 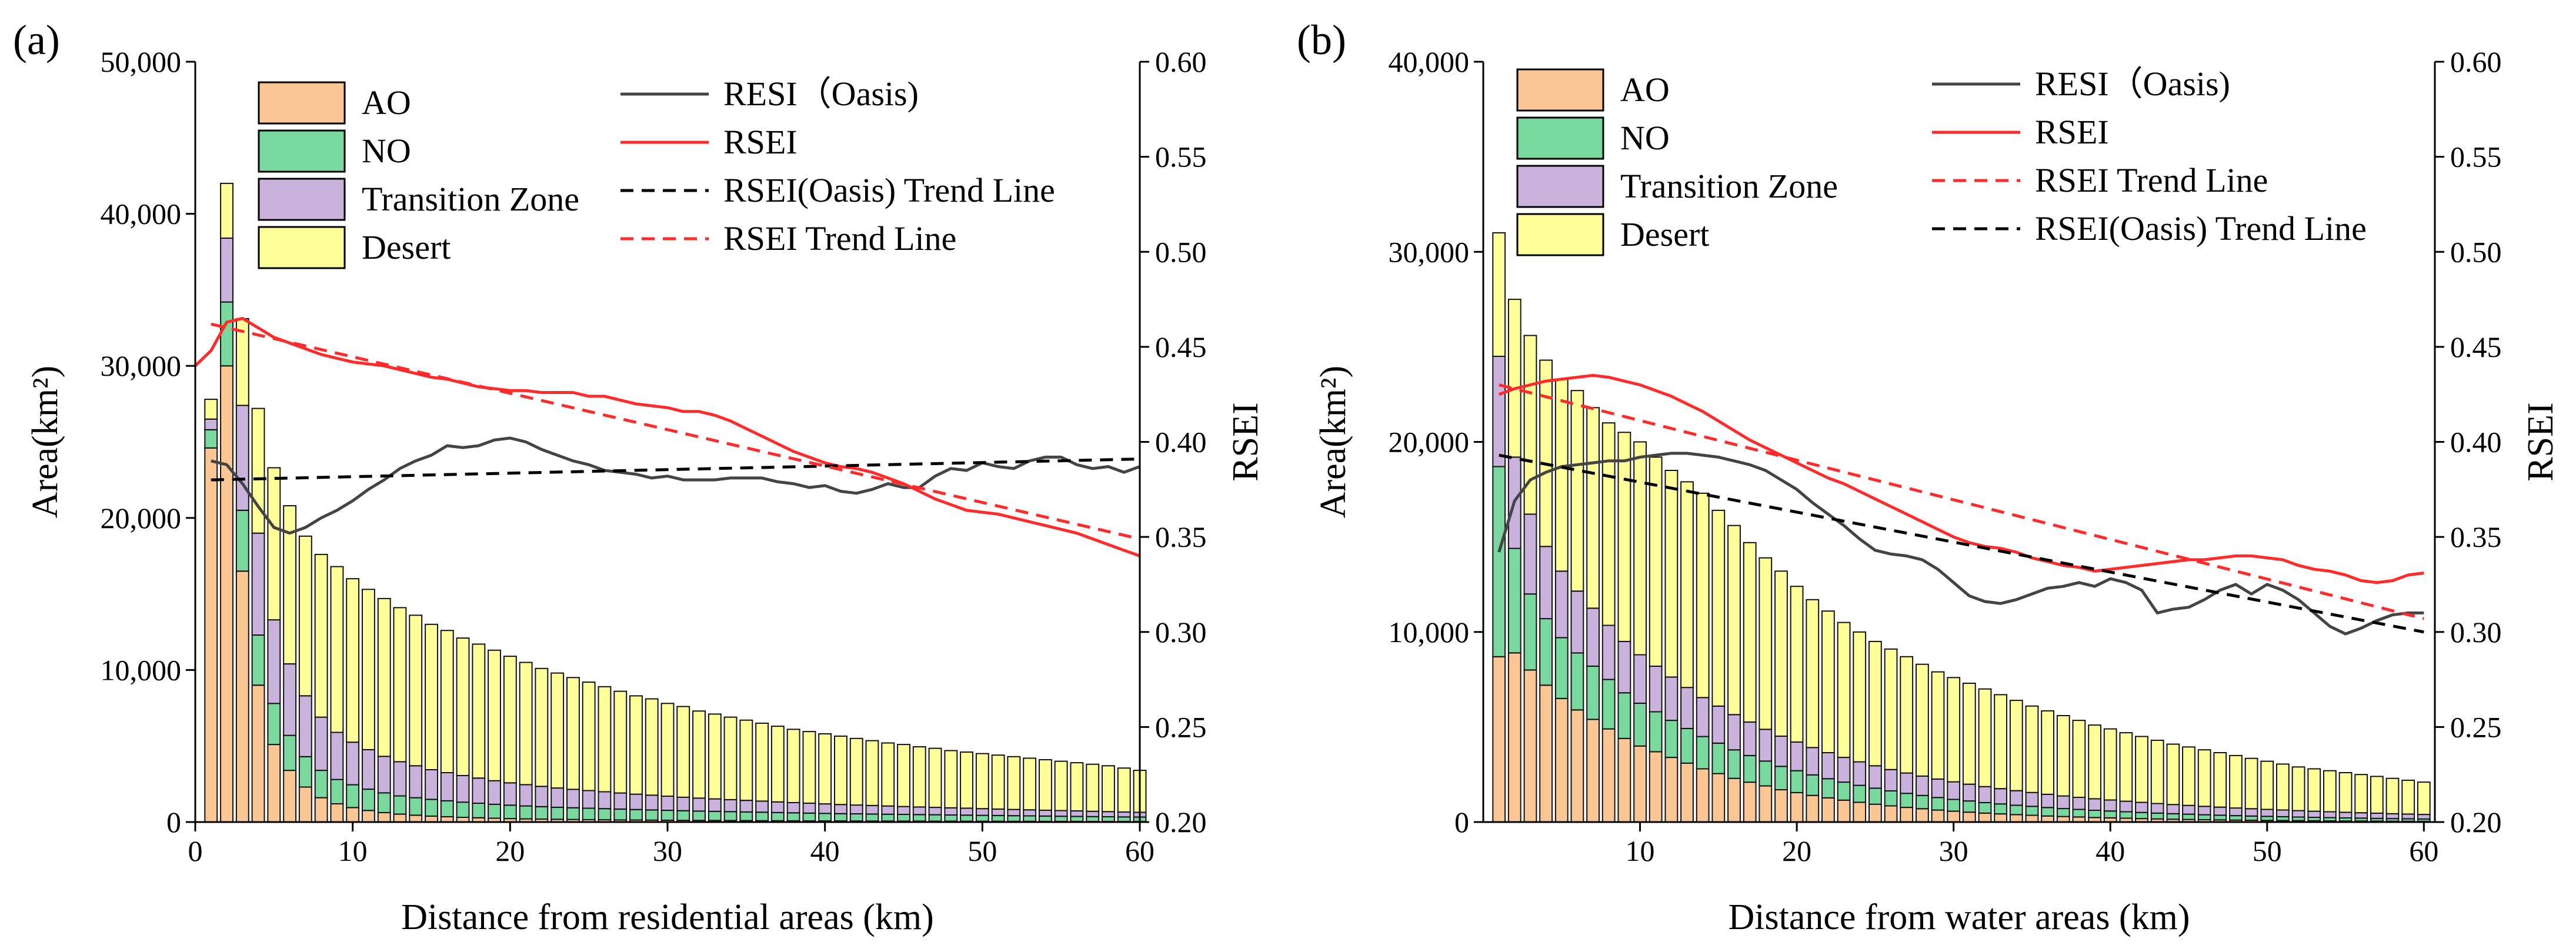 What do you see at coordinates (1181, 536) in the screenshot?
I see `y-tick-label-right: 0.35` at bounding box center [1181, 536].